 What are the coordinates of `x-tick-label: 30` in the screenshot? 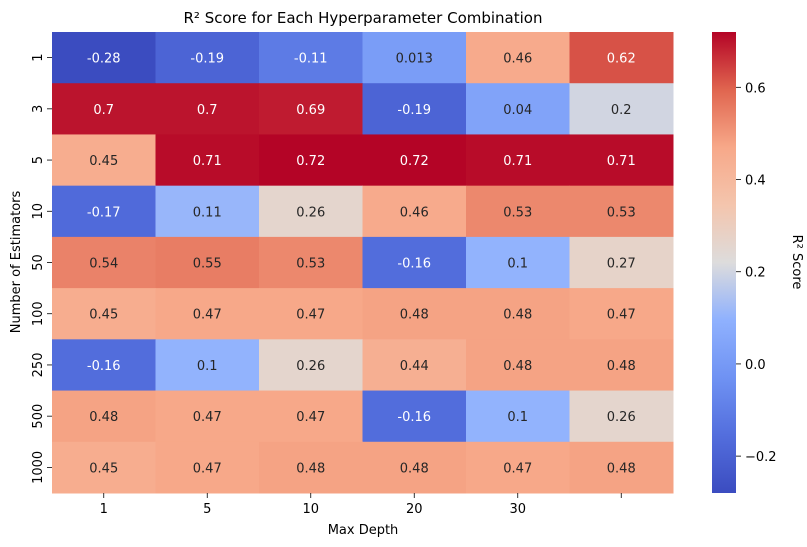 It's located at (517, 509).